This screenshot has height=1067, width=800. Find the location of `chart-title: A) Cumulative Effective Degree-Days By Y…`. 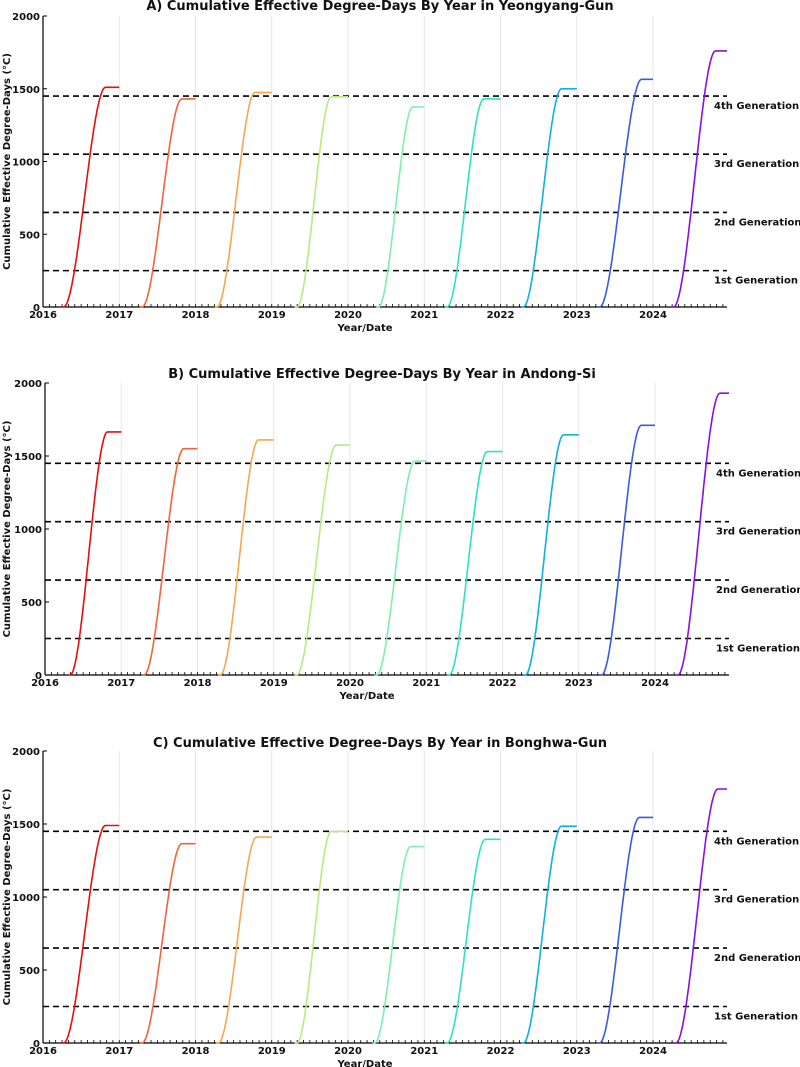

chart-title: A) Cumulative Effective Degree-Days By Y… is located at coordinates (379, 7).